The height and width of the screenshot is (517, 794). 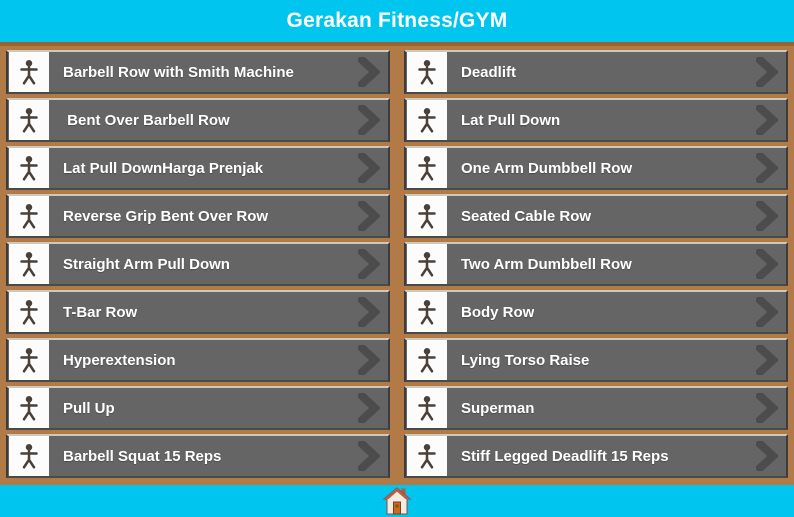 What do you see at coordinates (142, 456) in the screenshot?
I see `exercise-label: Barbell Squat 15 Reps` at bounding box center [142, 456].